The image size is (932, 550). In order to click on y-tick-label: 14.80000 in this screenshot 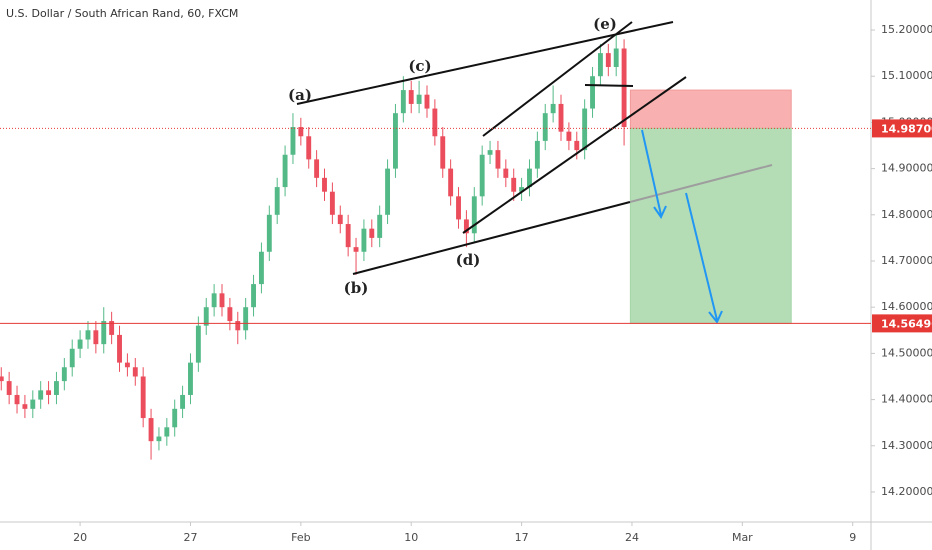, I will do `click(906, 214)`.